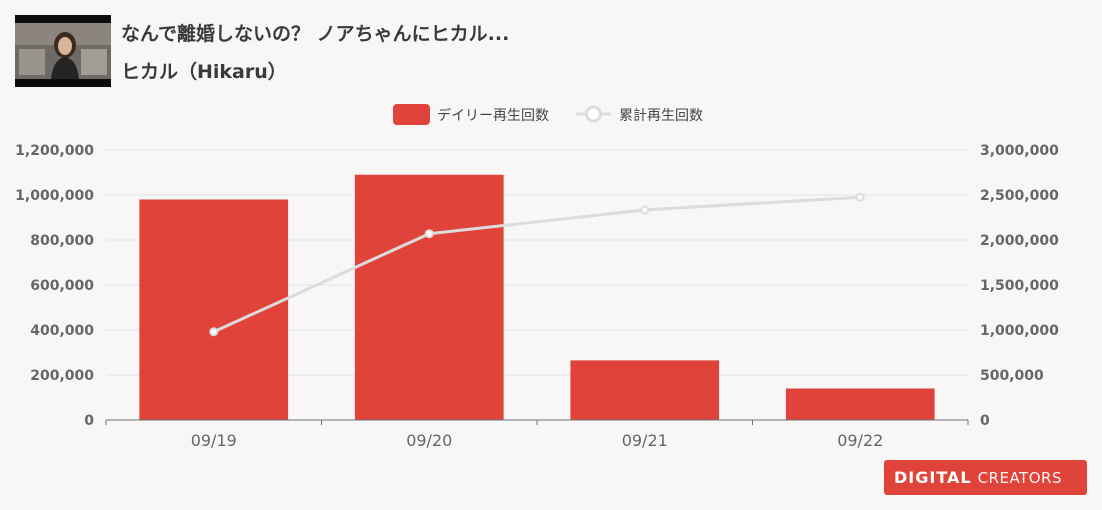  What do you see at coordinates (1019, 241) in the screenshot?
I see `y-right-tick-label: 2,000,000` at bounding box center [1019, 241].